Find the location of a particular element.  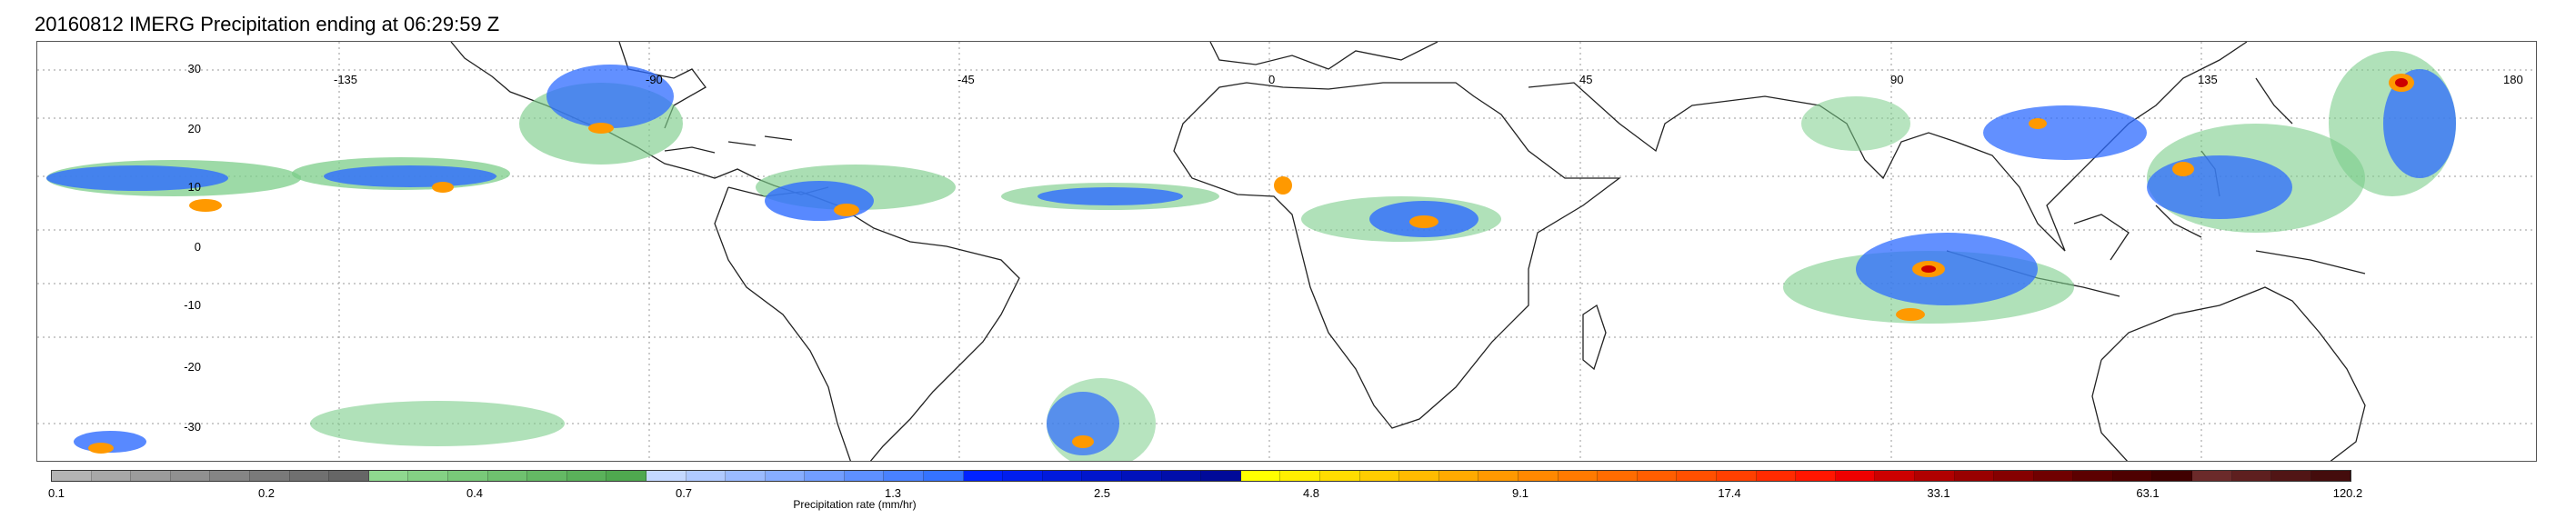

colorbar-tick-label: 0.2 is located at coordinates (266, 493).